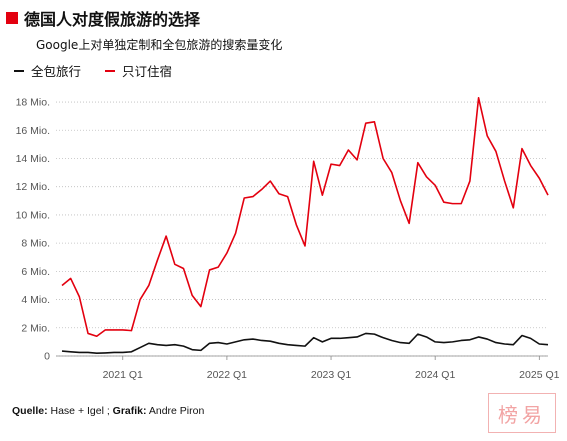 The image size is (567, 441). Describe the element at coordinates (539, 375) in the screenshot. I see `x-tick-label: 2025 Q1` at that location.